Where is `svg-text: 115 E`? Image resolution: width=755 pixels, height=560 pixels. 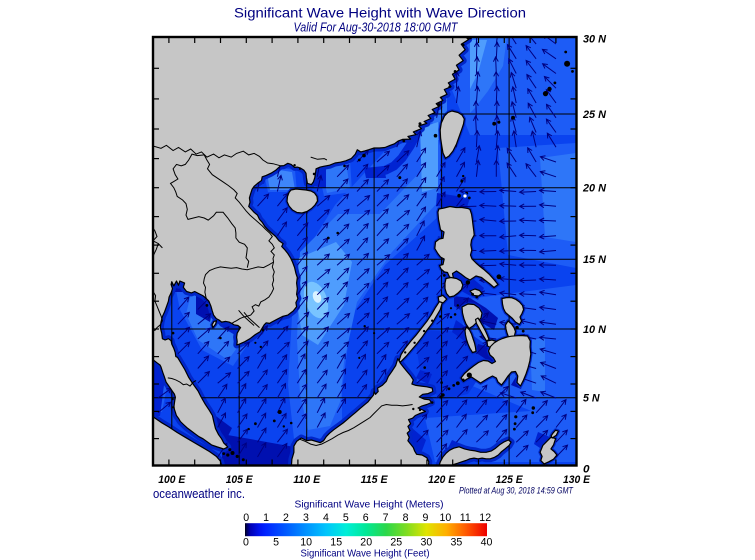
svg-text: 115 E is located at coordinates (374, 480).